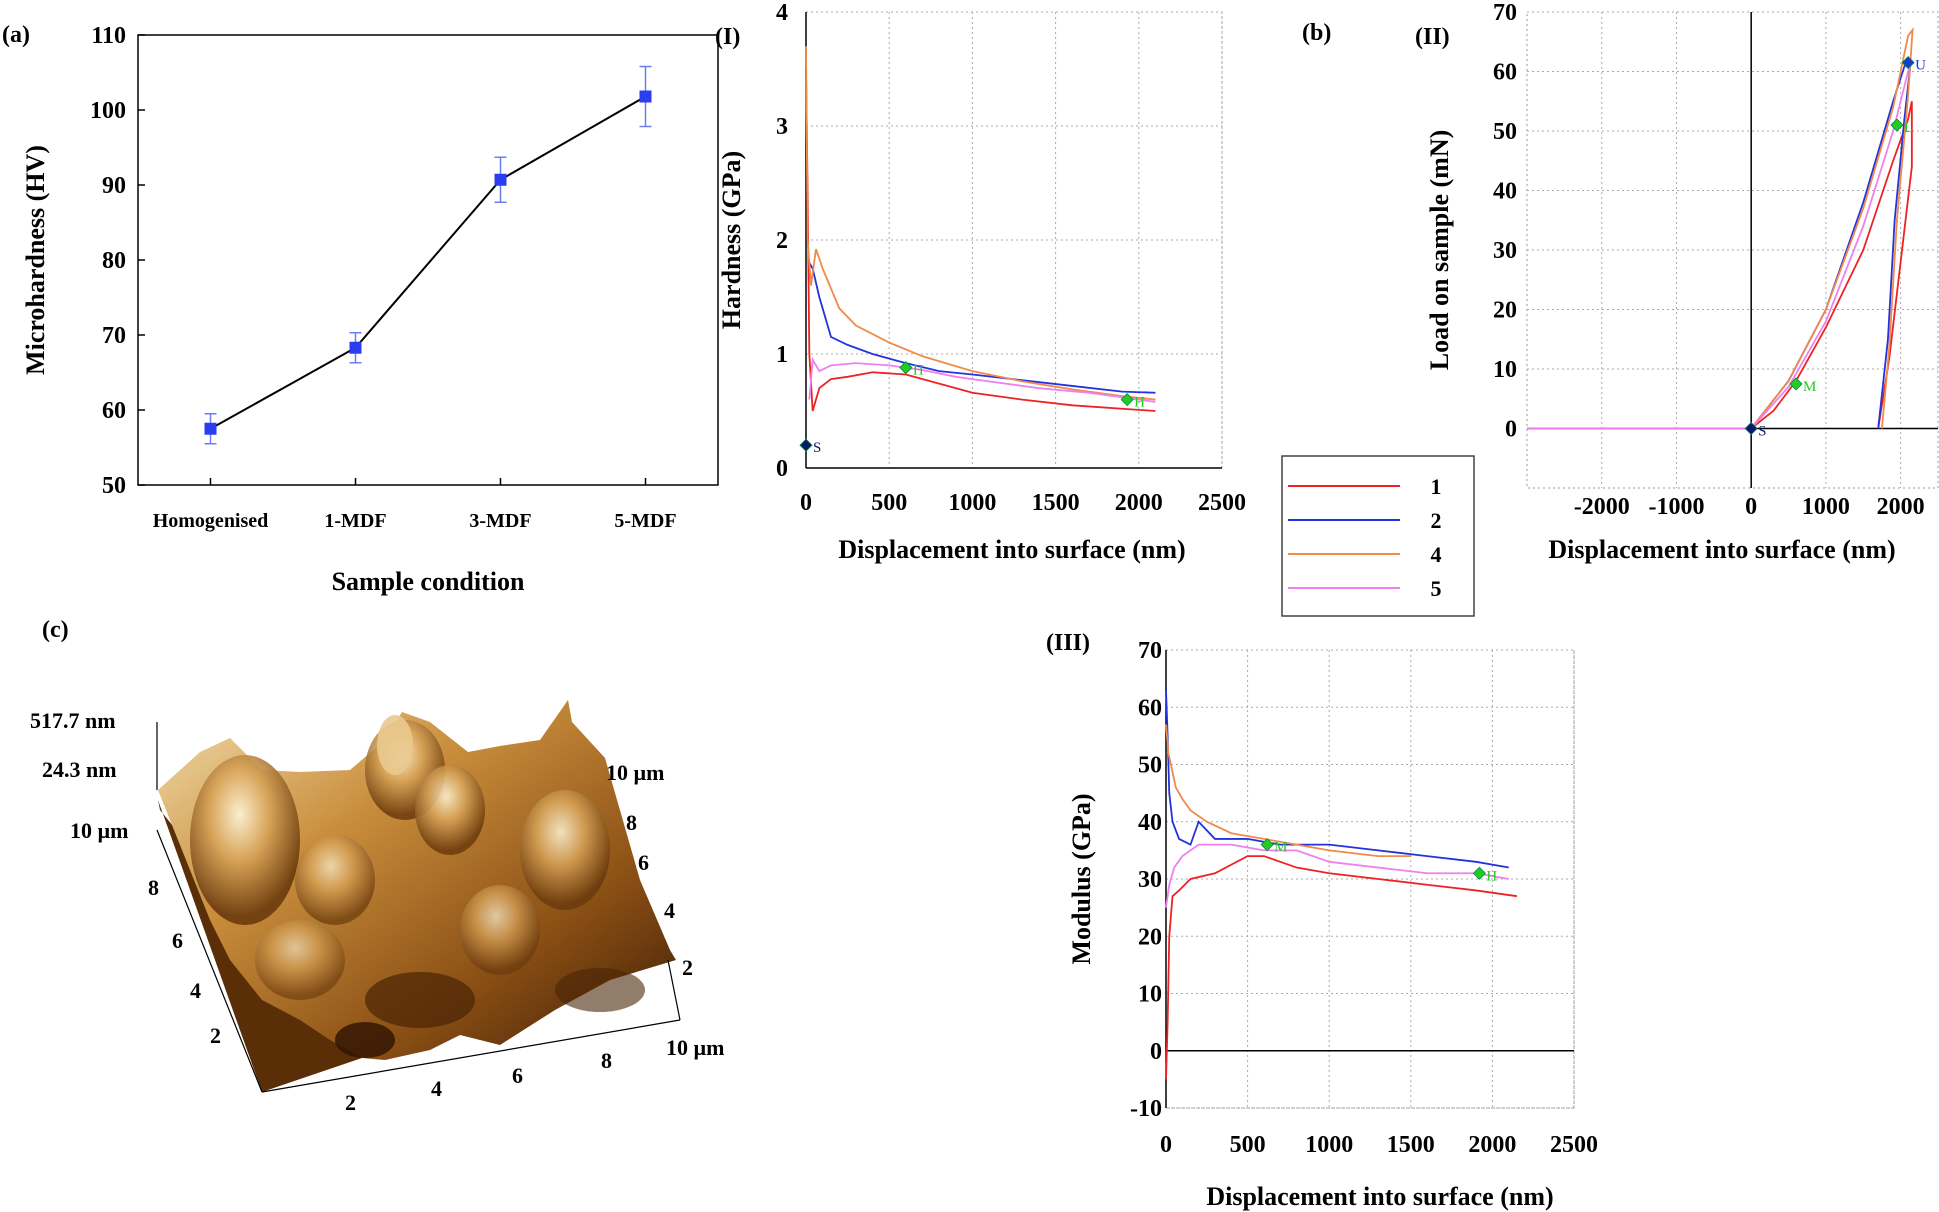 The height and width of the screenshot is (1212, 1939). I want to click on afm-r-tick: 6, so click(643, 862).